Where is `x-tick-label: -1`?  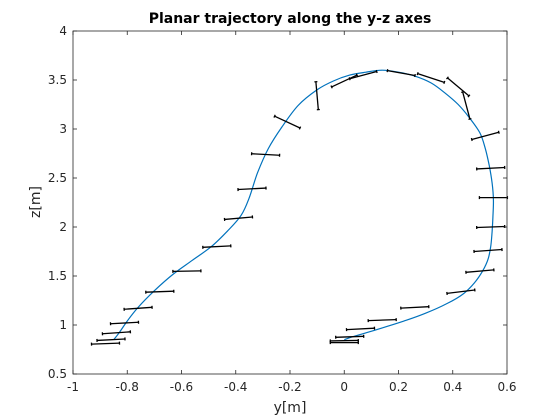
x-tick-label: -1 is located at coordinates (73, 387).